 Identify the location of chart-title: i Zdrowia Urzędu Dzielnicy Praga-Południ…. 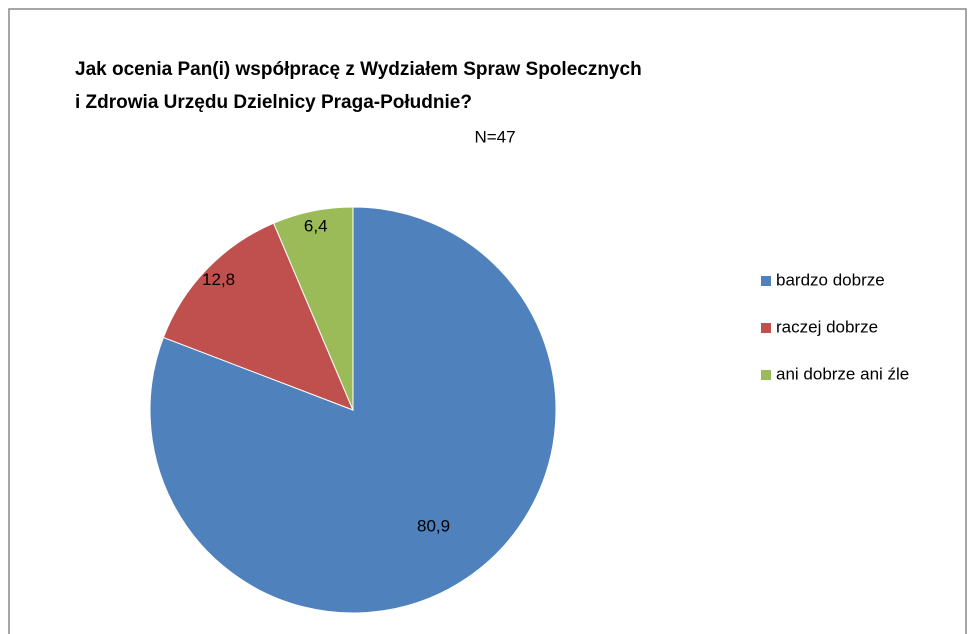
(273, 102).